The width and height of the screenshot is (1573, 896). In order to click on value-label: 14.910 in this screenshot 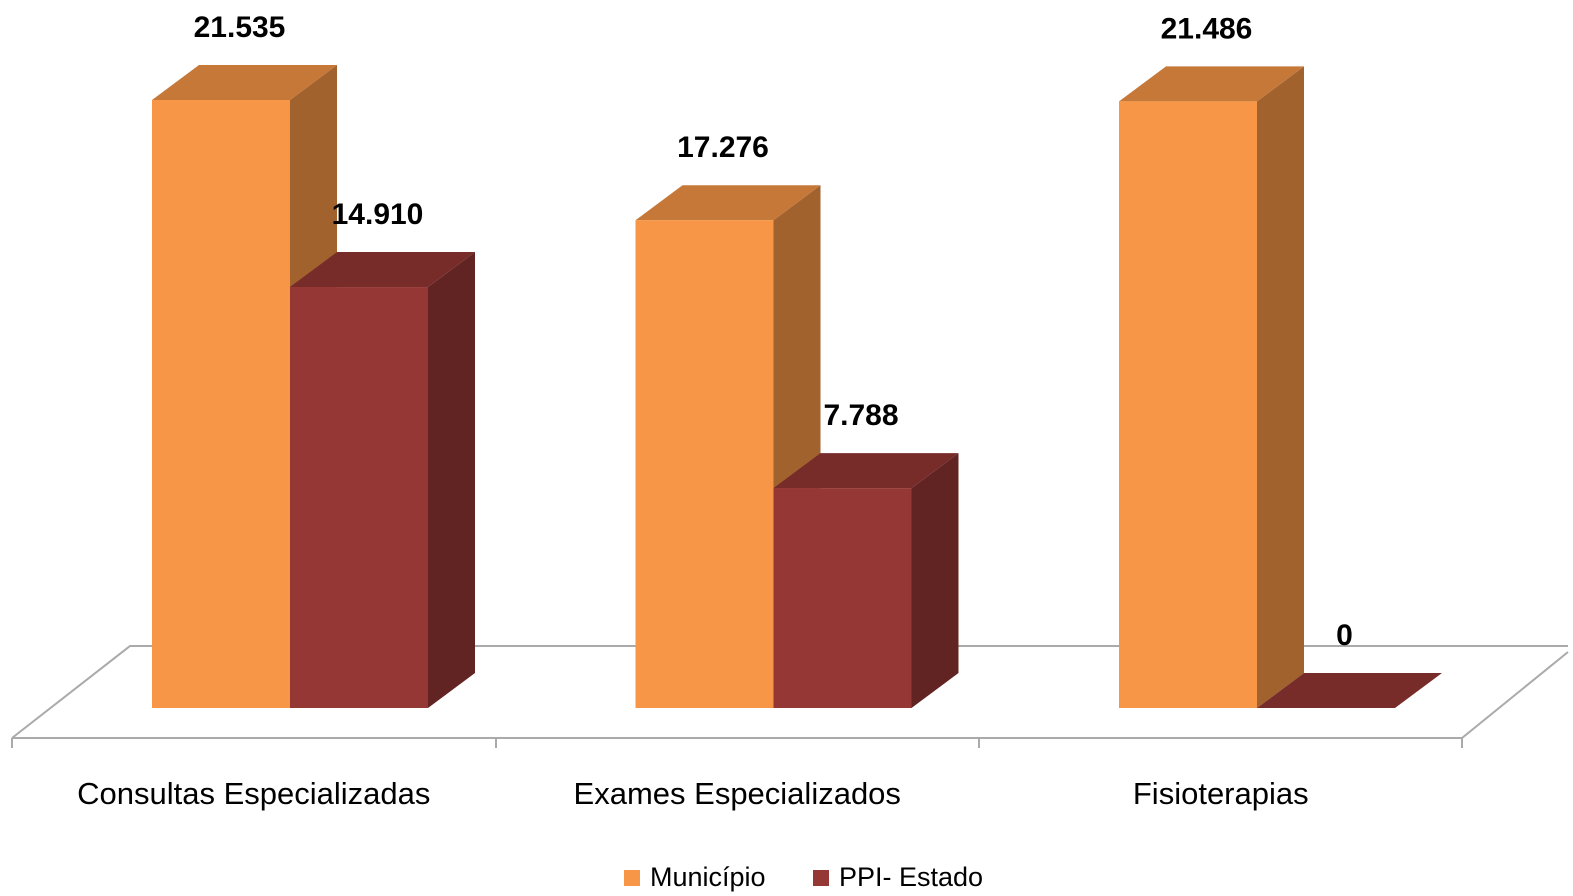, I will do `click(378, 214)`.